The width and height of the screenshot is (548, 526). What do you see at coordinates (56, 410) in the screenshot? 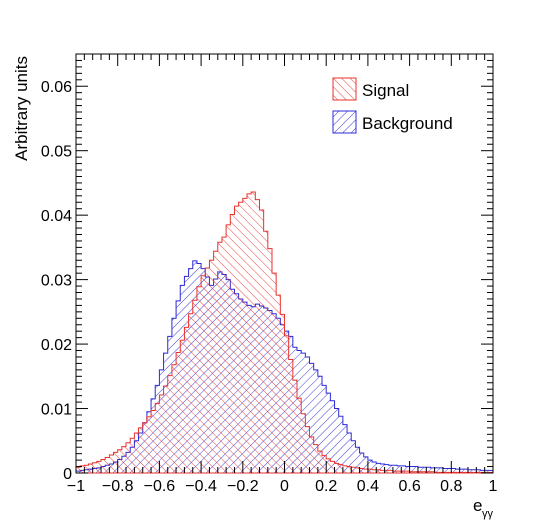
I see `y-tick-label: 0.01` at bounding box center [56, 410].